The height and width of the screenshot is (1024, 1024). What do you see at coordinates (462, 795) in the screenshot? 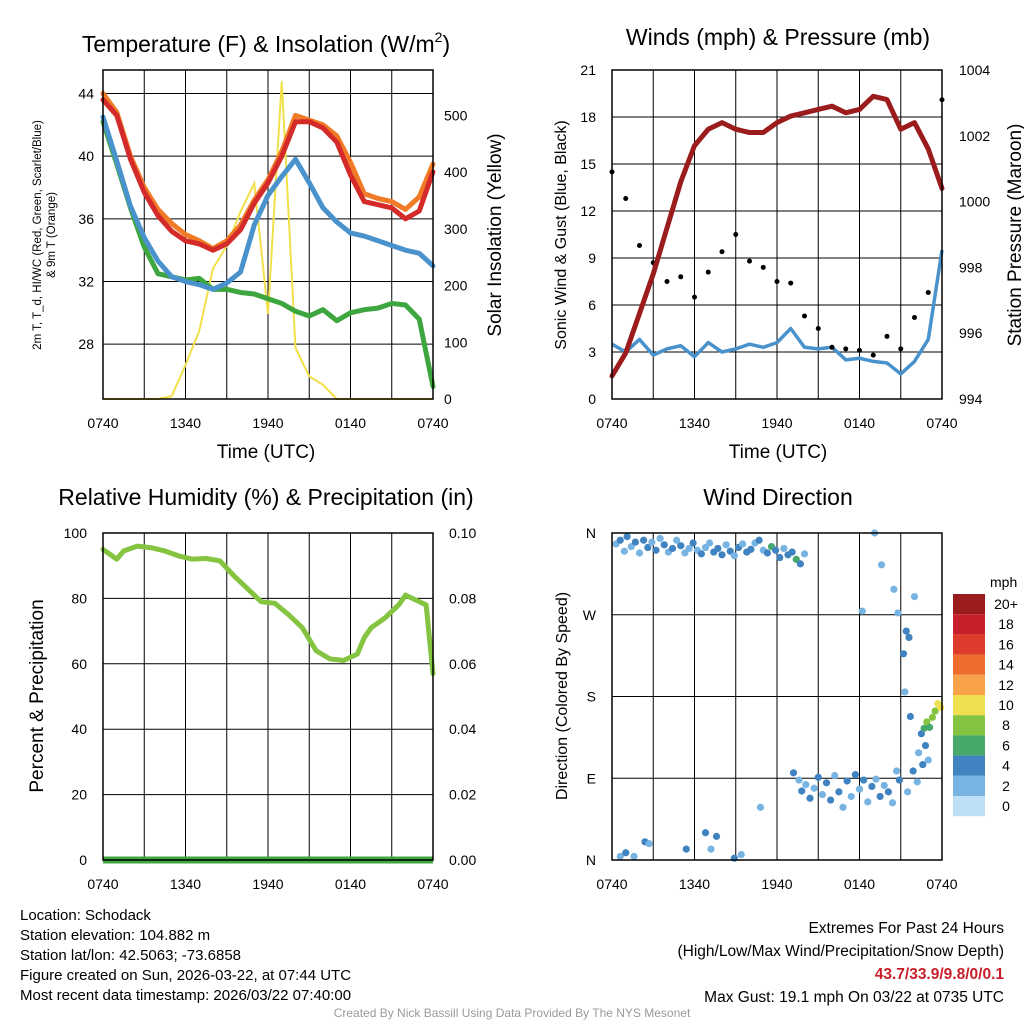
I see `y2-tick-label: 0.02` at bounding box center [462, 795].